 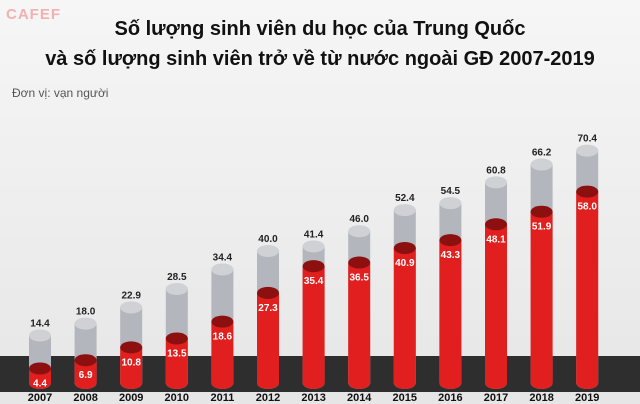 I want to click on bar-returned-2009-body, so click(x=131, y=368).